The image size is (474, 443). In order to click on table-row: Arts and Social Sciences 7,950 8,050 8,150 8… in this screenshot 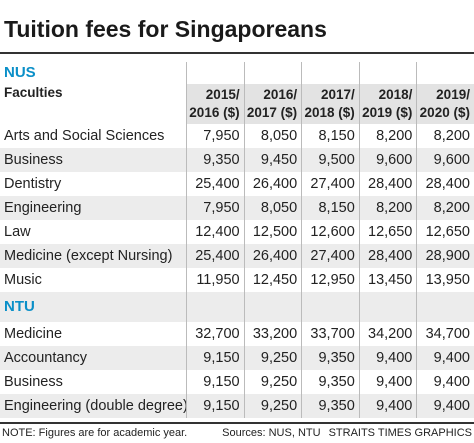, I will do `click(237, 136)`.